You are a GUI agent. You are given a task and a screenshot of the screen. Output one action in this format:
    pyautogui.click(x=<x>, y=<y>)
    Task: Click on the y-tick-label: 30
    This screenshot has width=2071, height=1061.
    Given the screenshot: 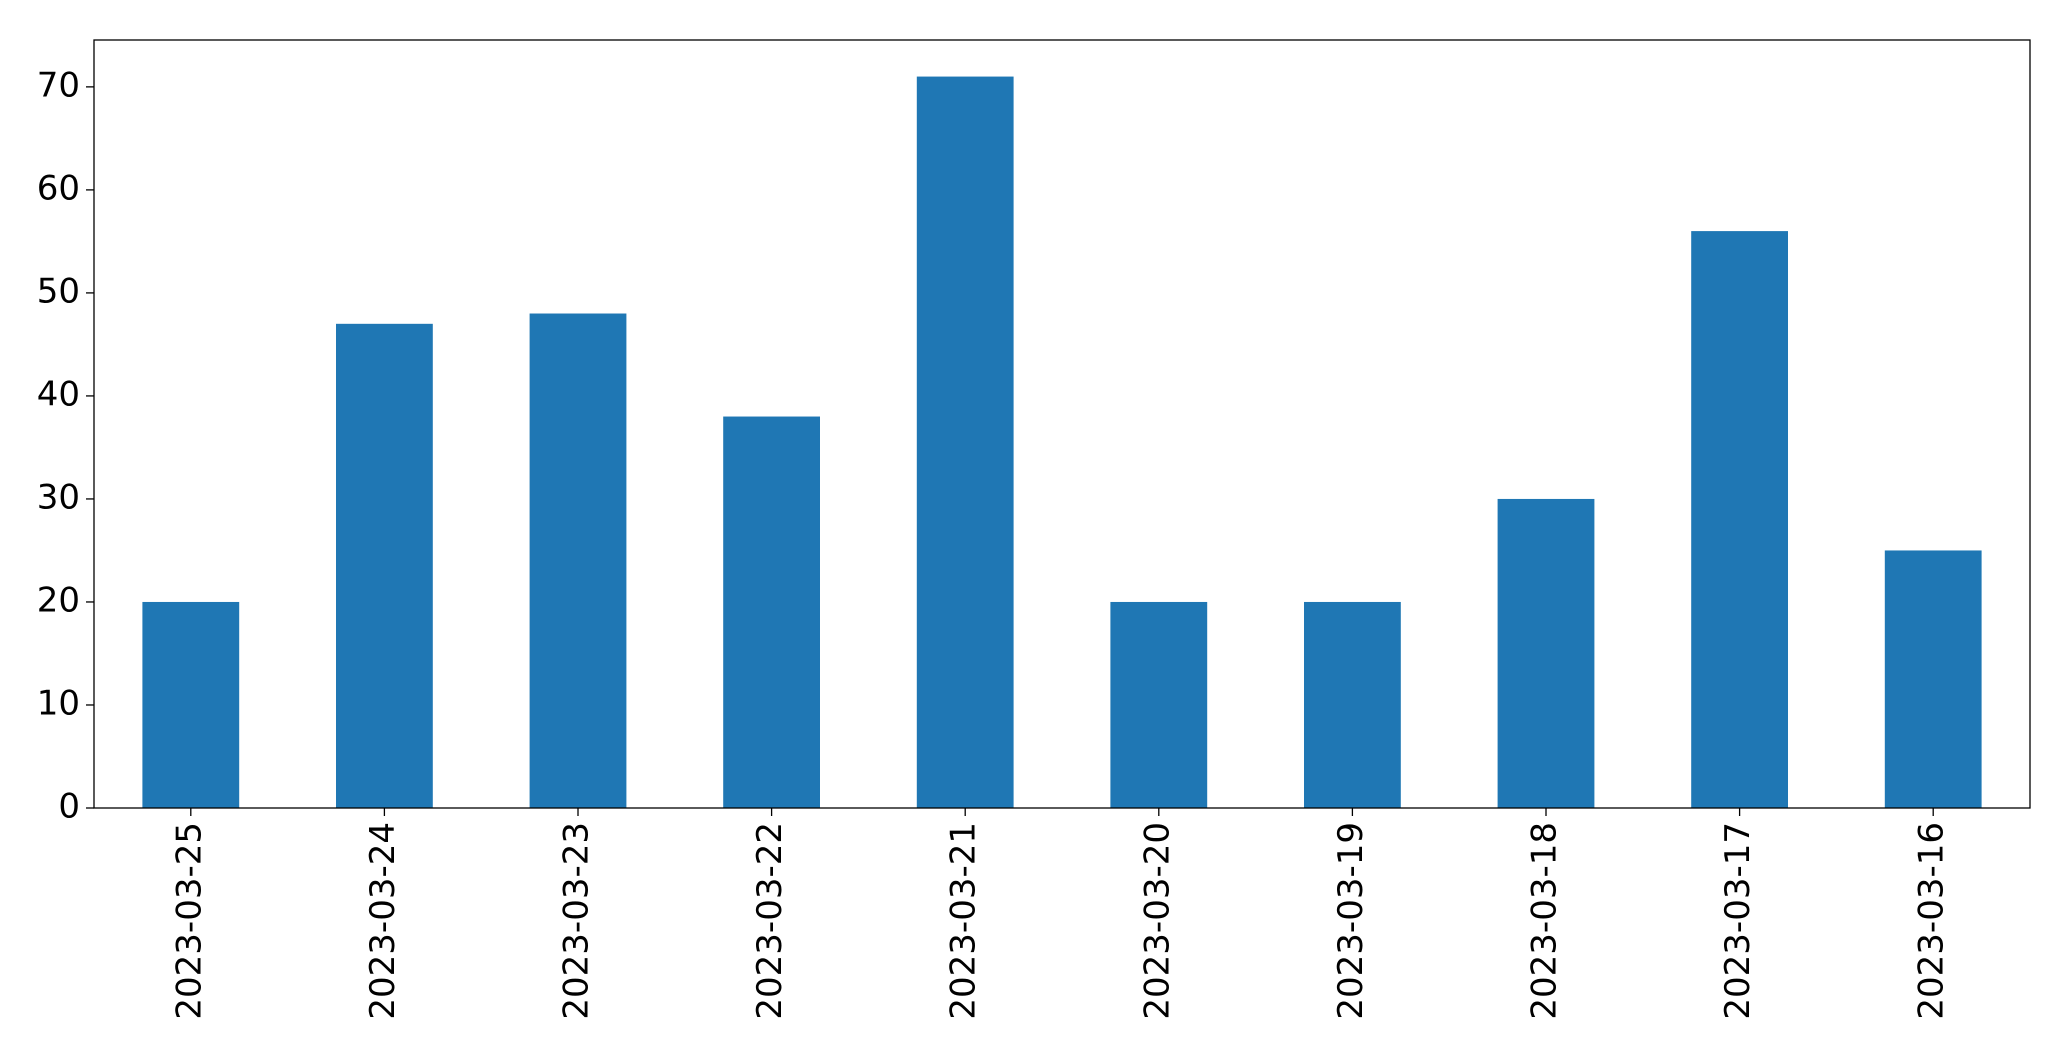 What is the action you would take?
    pyautogui.click(x=58, y=497)
    